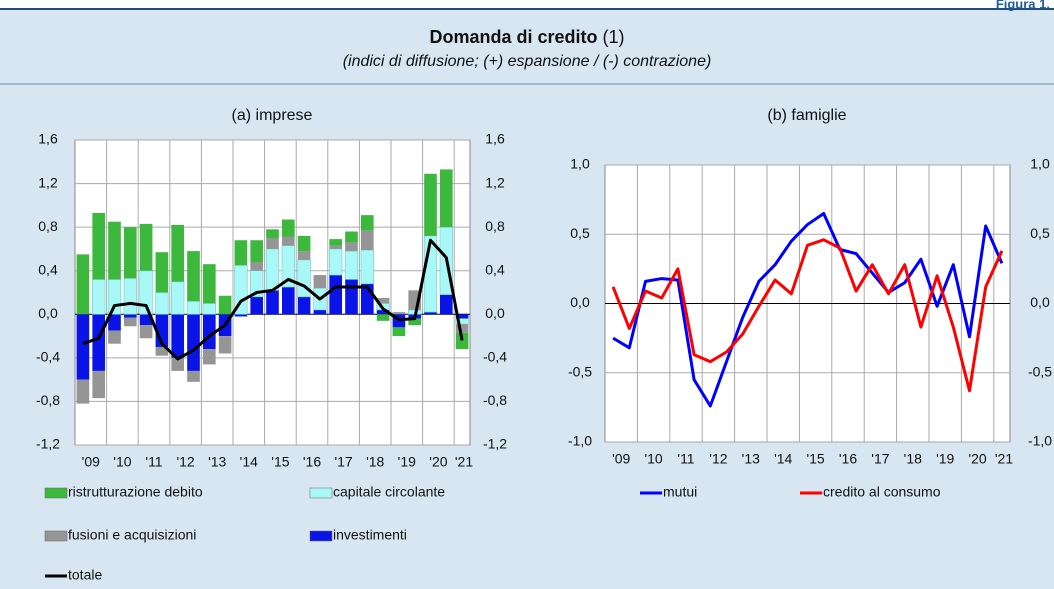 The height and width of the screenshot is (589, 1054). What do you see at coordinates (48, 357) in the screenshot?
I see `y-tick-label: -0,4` at bounding box center [48, 357].